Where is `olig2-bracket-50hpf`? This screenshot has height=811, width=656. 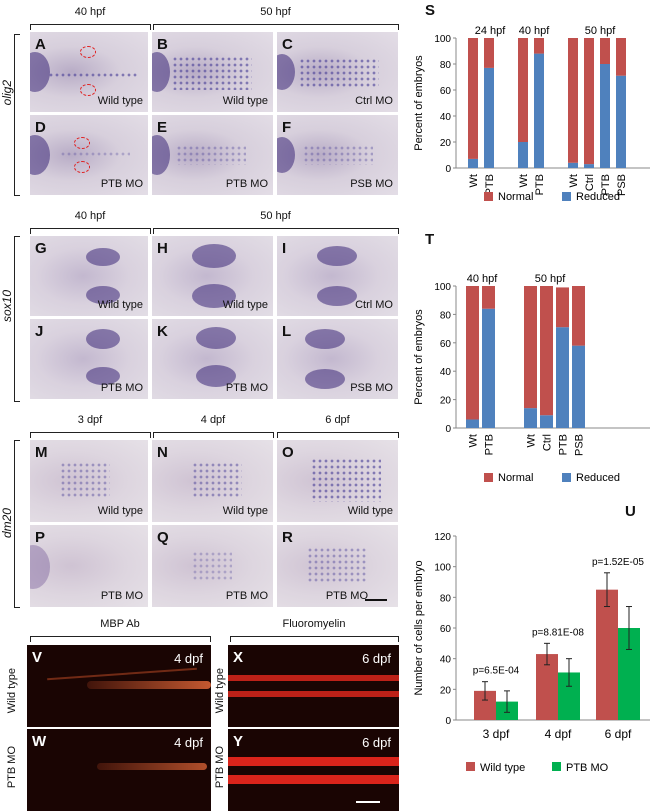 olig2-bracket-50hpf is located at coordinates (276, 27).